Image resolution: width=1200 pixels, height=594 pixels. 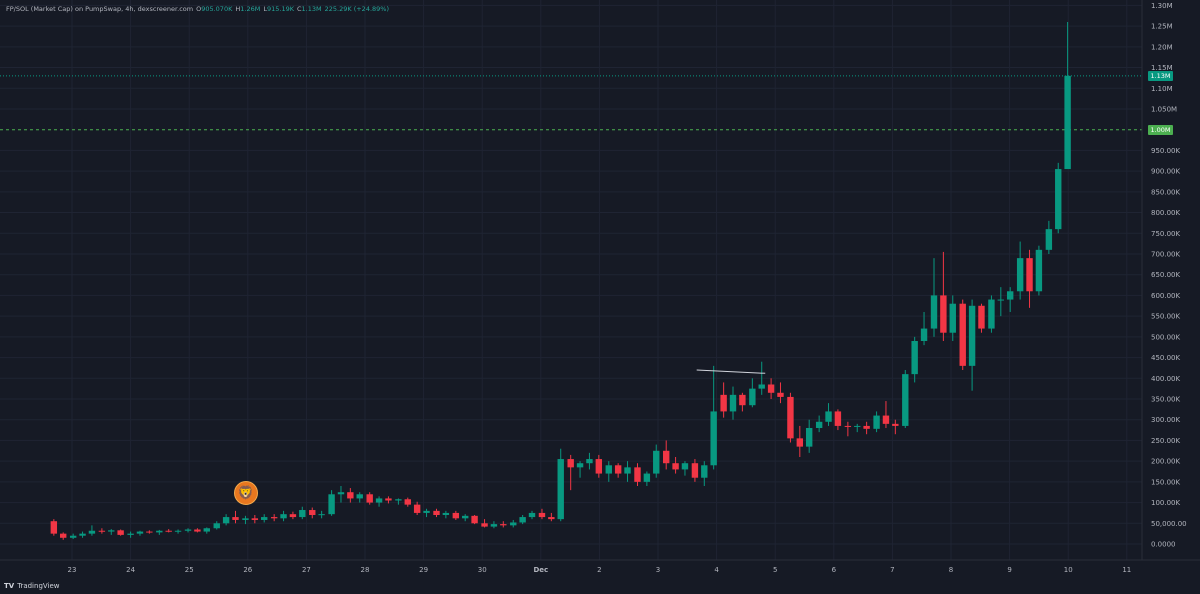 I want to click on tradingview-branding: TV TradingView, so click(x=32, y=586).